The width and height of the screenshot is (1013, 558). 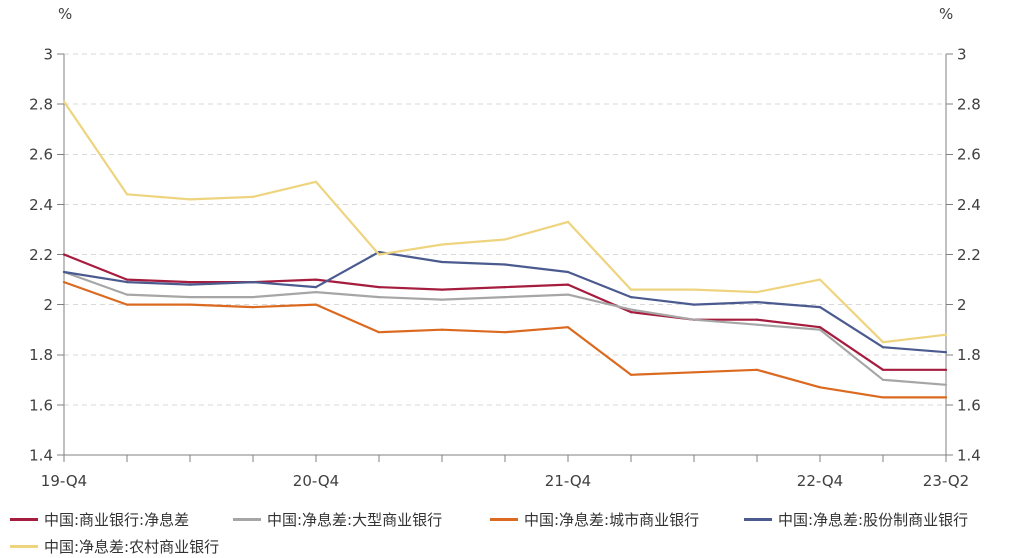 I want to click on right-y-tick-label: 2, so click(x=962, y=305).